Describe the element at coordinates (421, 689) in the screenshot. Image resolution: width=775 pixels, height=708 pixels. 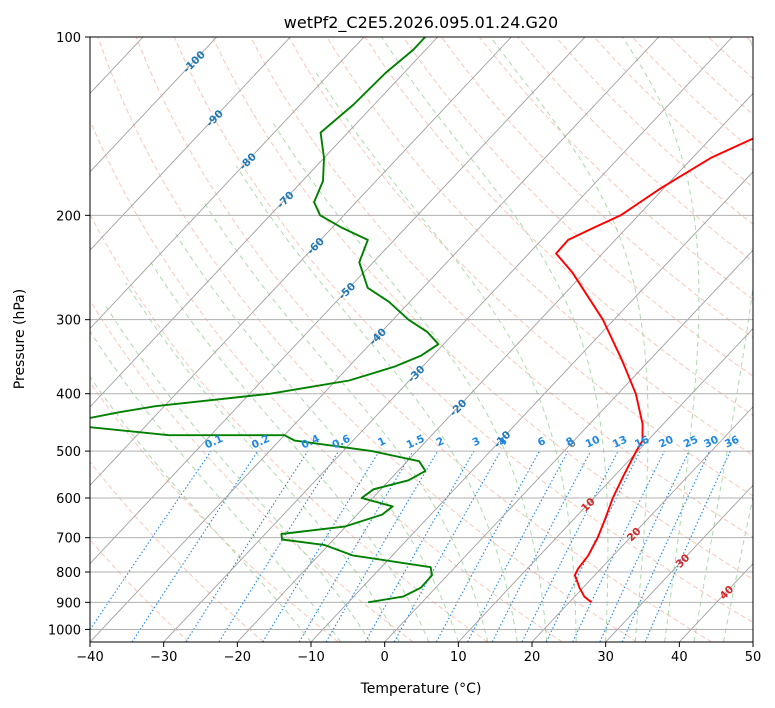
I see `x-axis-title: Temperature (°C)` at that location.